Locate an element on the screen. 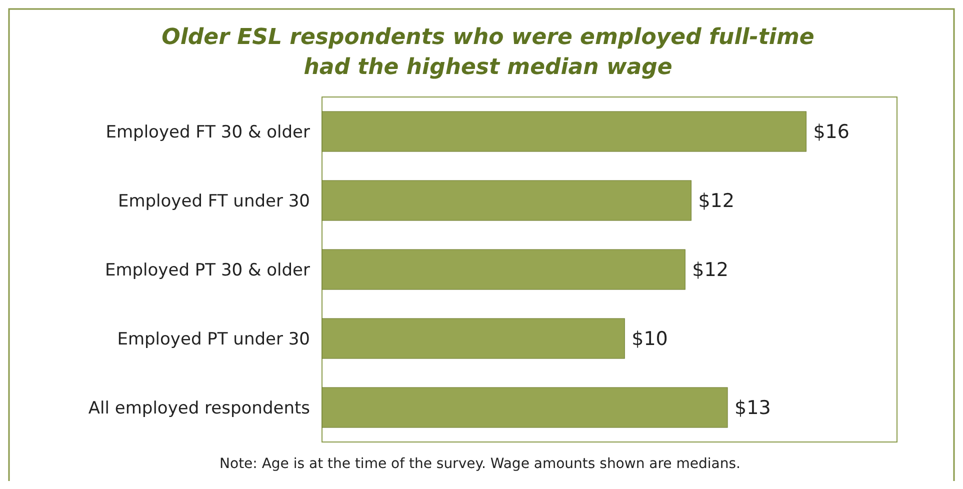  data-label: $10 is located at coordinates (650, 339).